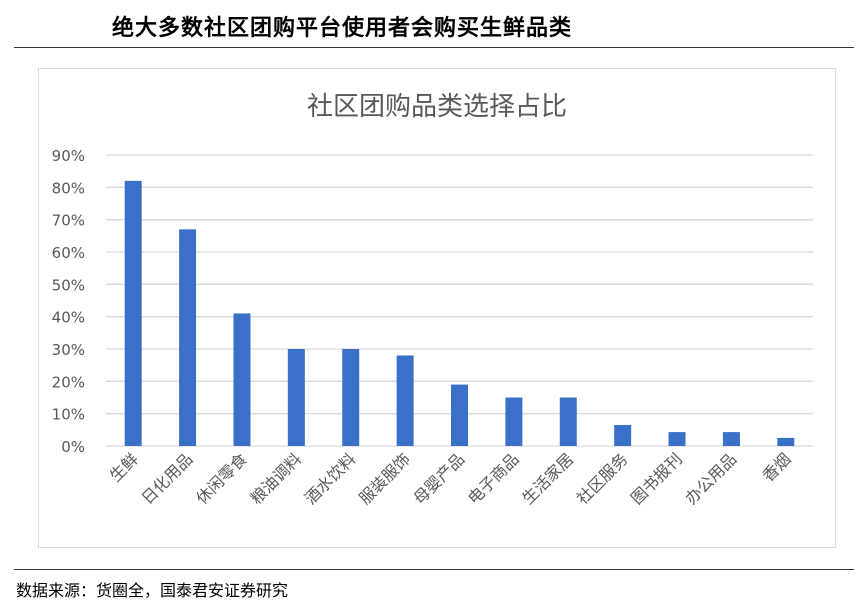 The height and width of the screenshot is (612, 866). Describe the element at coordinates (68, 253) in the screenshot. I see `y-tick-label: 60%` at that location.